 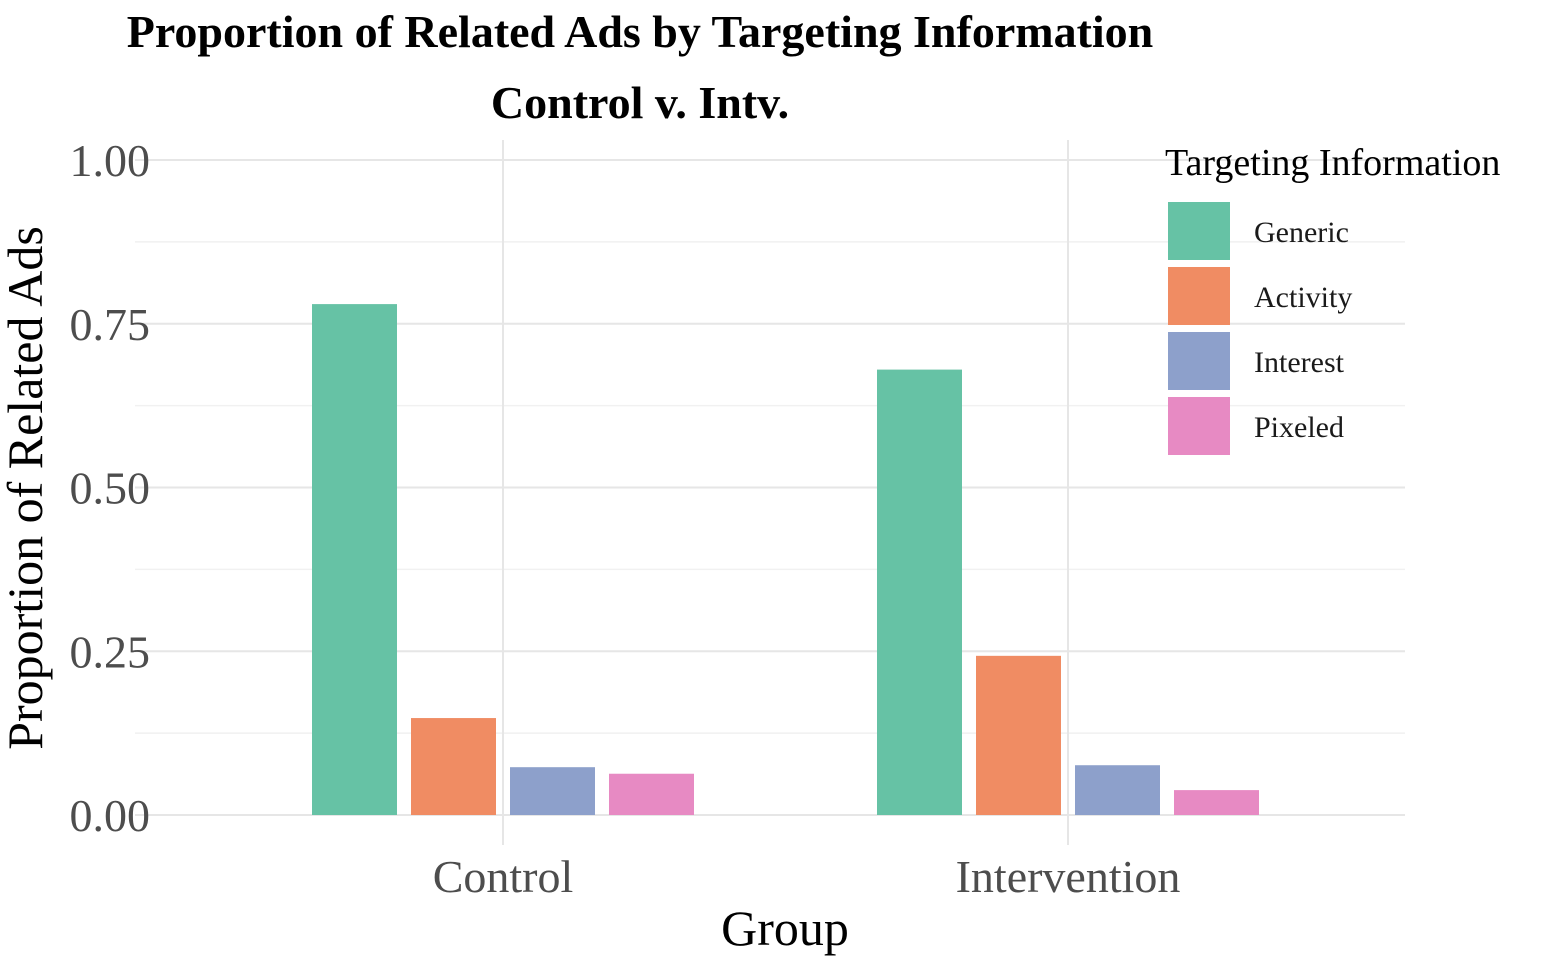 What do you see at coordinates (26, 488) in the screenshot?
I see `y-axis-title: Proportion of Related Ads` at bounding box center [26, 488].